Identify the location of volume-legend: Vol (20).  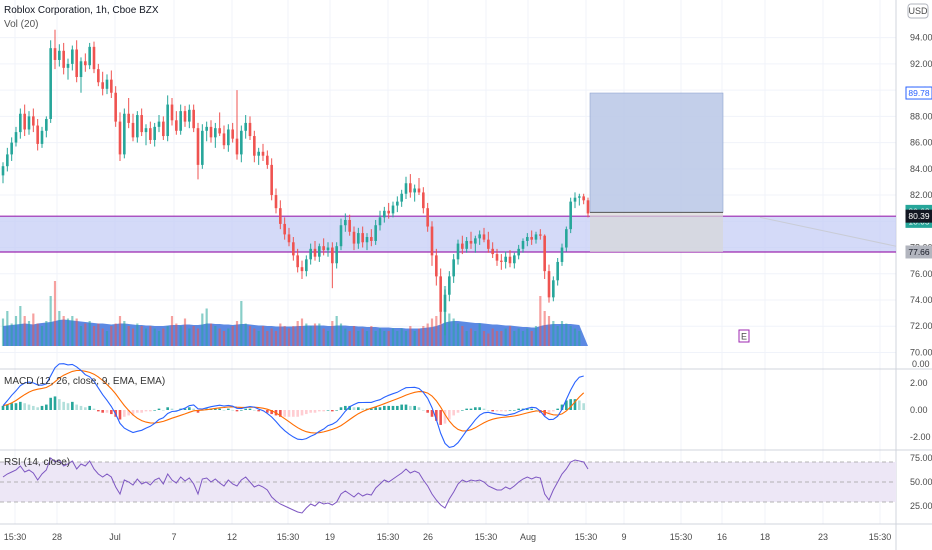
(21, 24).